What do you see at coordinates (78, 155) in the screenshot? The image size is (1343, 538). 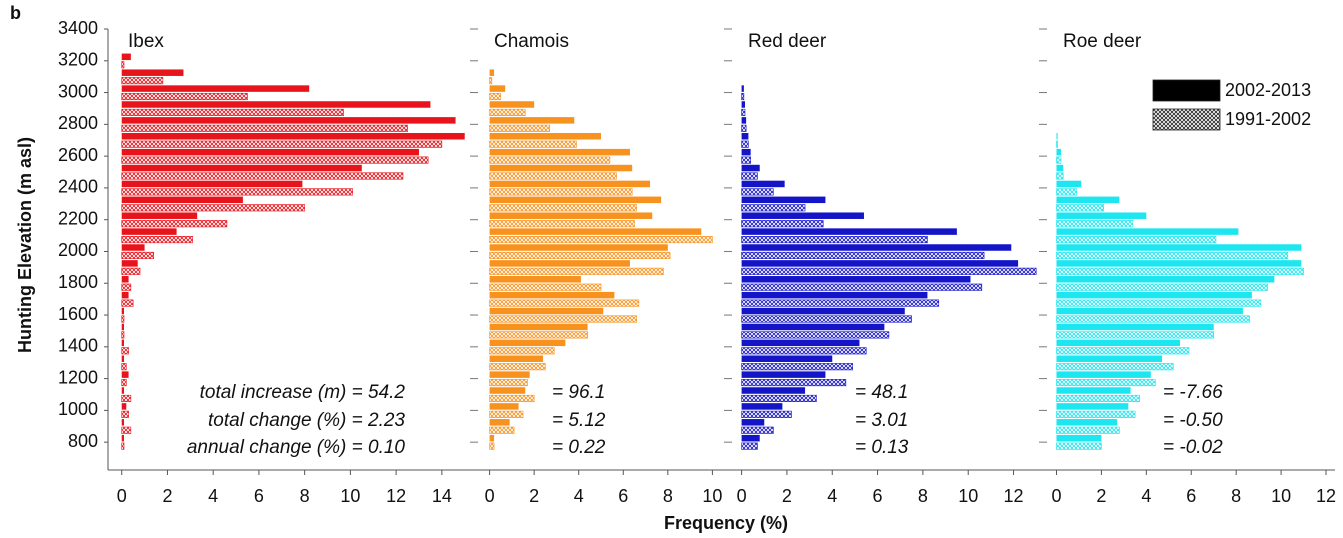 I see `y-tick-label: 2600` at bounding box center [78, 155].